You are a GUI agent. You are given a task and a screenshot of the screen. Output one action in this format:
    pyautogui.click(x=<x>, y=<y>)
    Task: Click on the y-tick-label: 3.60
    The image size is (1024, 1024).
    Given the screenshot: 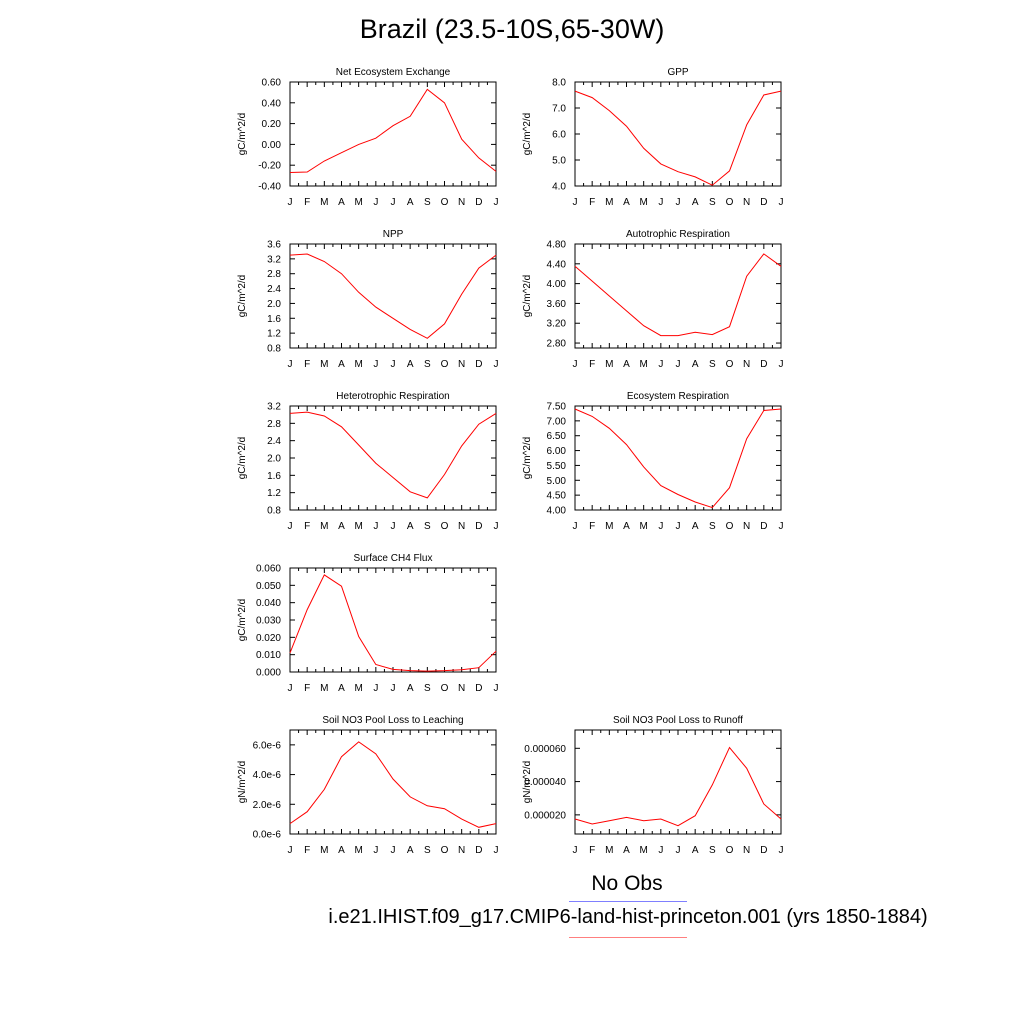 What is the action you would take?
    pyautogui.click(x=557, y=304)
    